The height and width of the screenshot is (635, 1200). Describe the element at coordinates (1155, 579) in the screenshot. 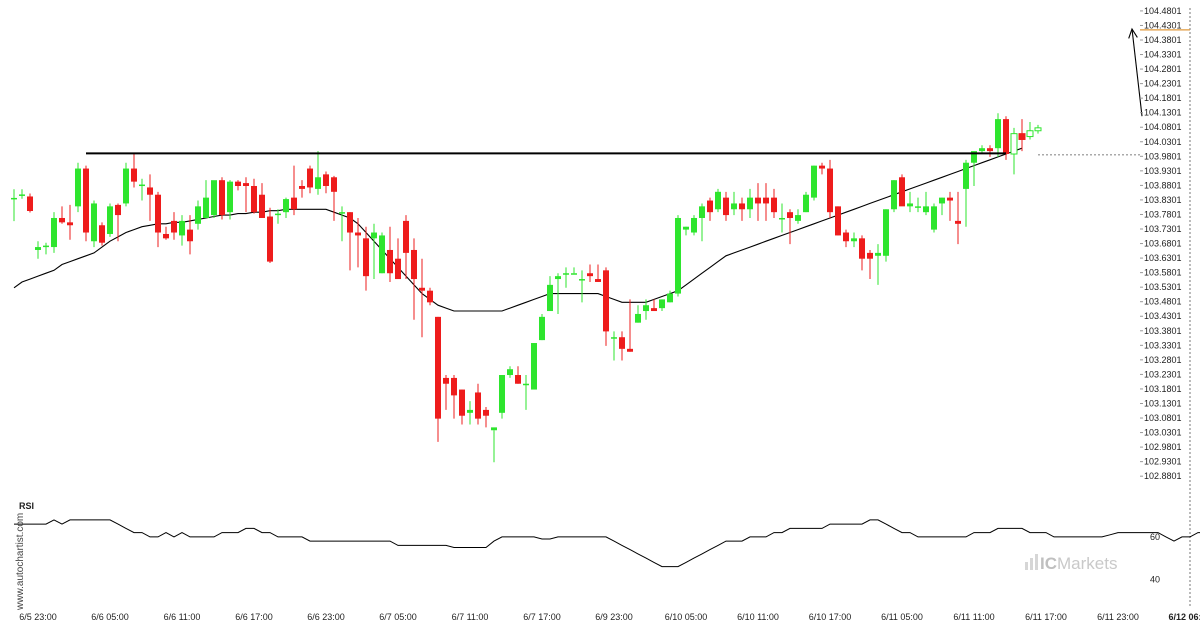

I see `rsi-tick-label: 40` at that location.